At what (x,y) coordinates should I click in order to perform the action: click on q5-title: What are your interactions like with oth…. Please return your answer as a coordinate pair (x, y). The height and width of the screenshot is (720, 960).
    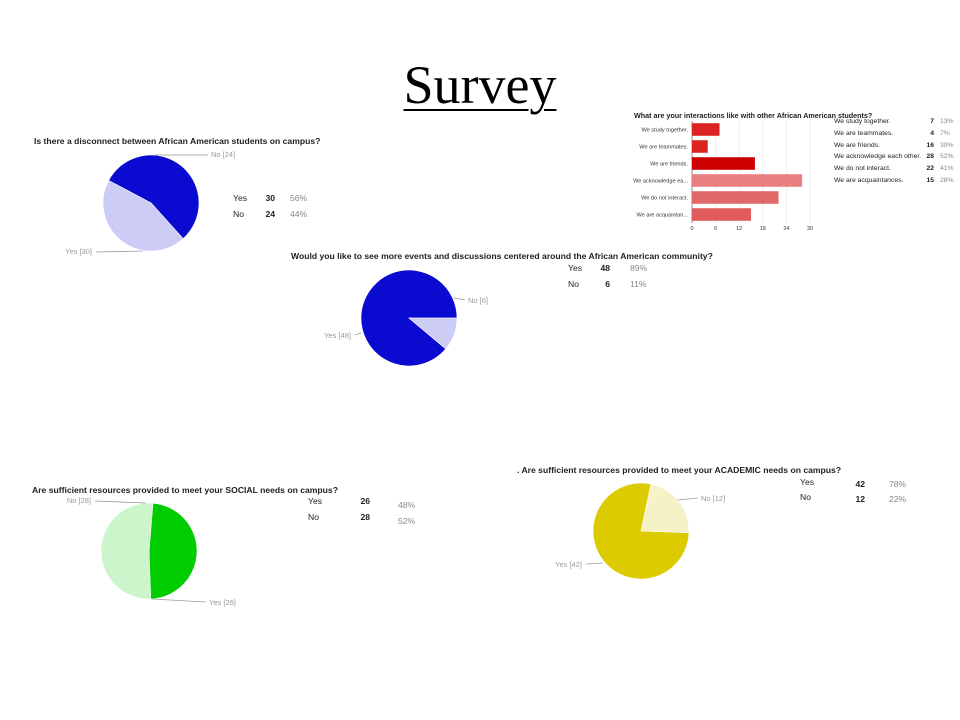
    Looking at the image, I should click on (753, 115).